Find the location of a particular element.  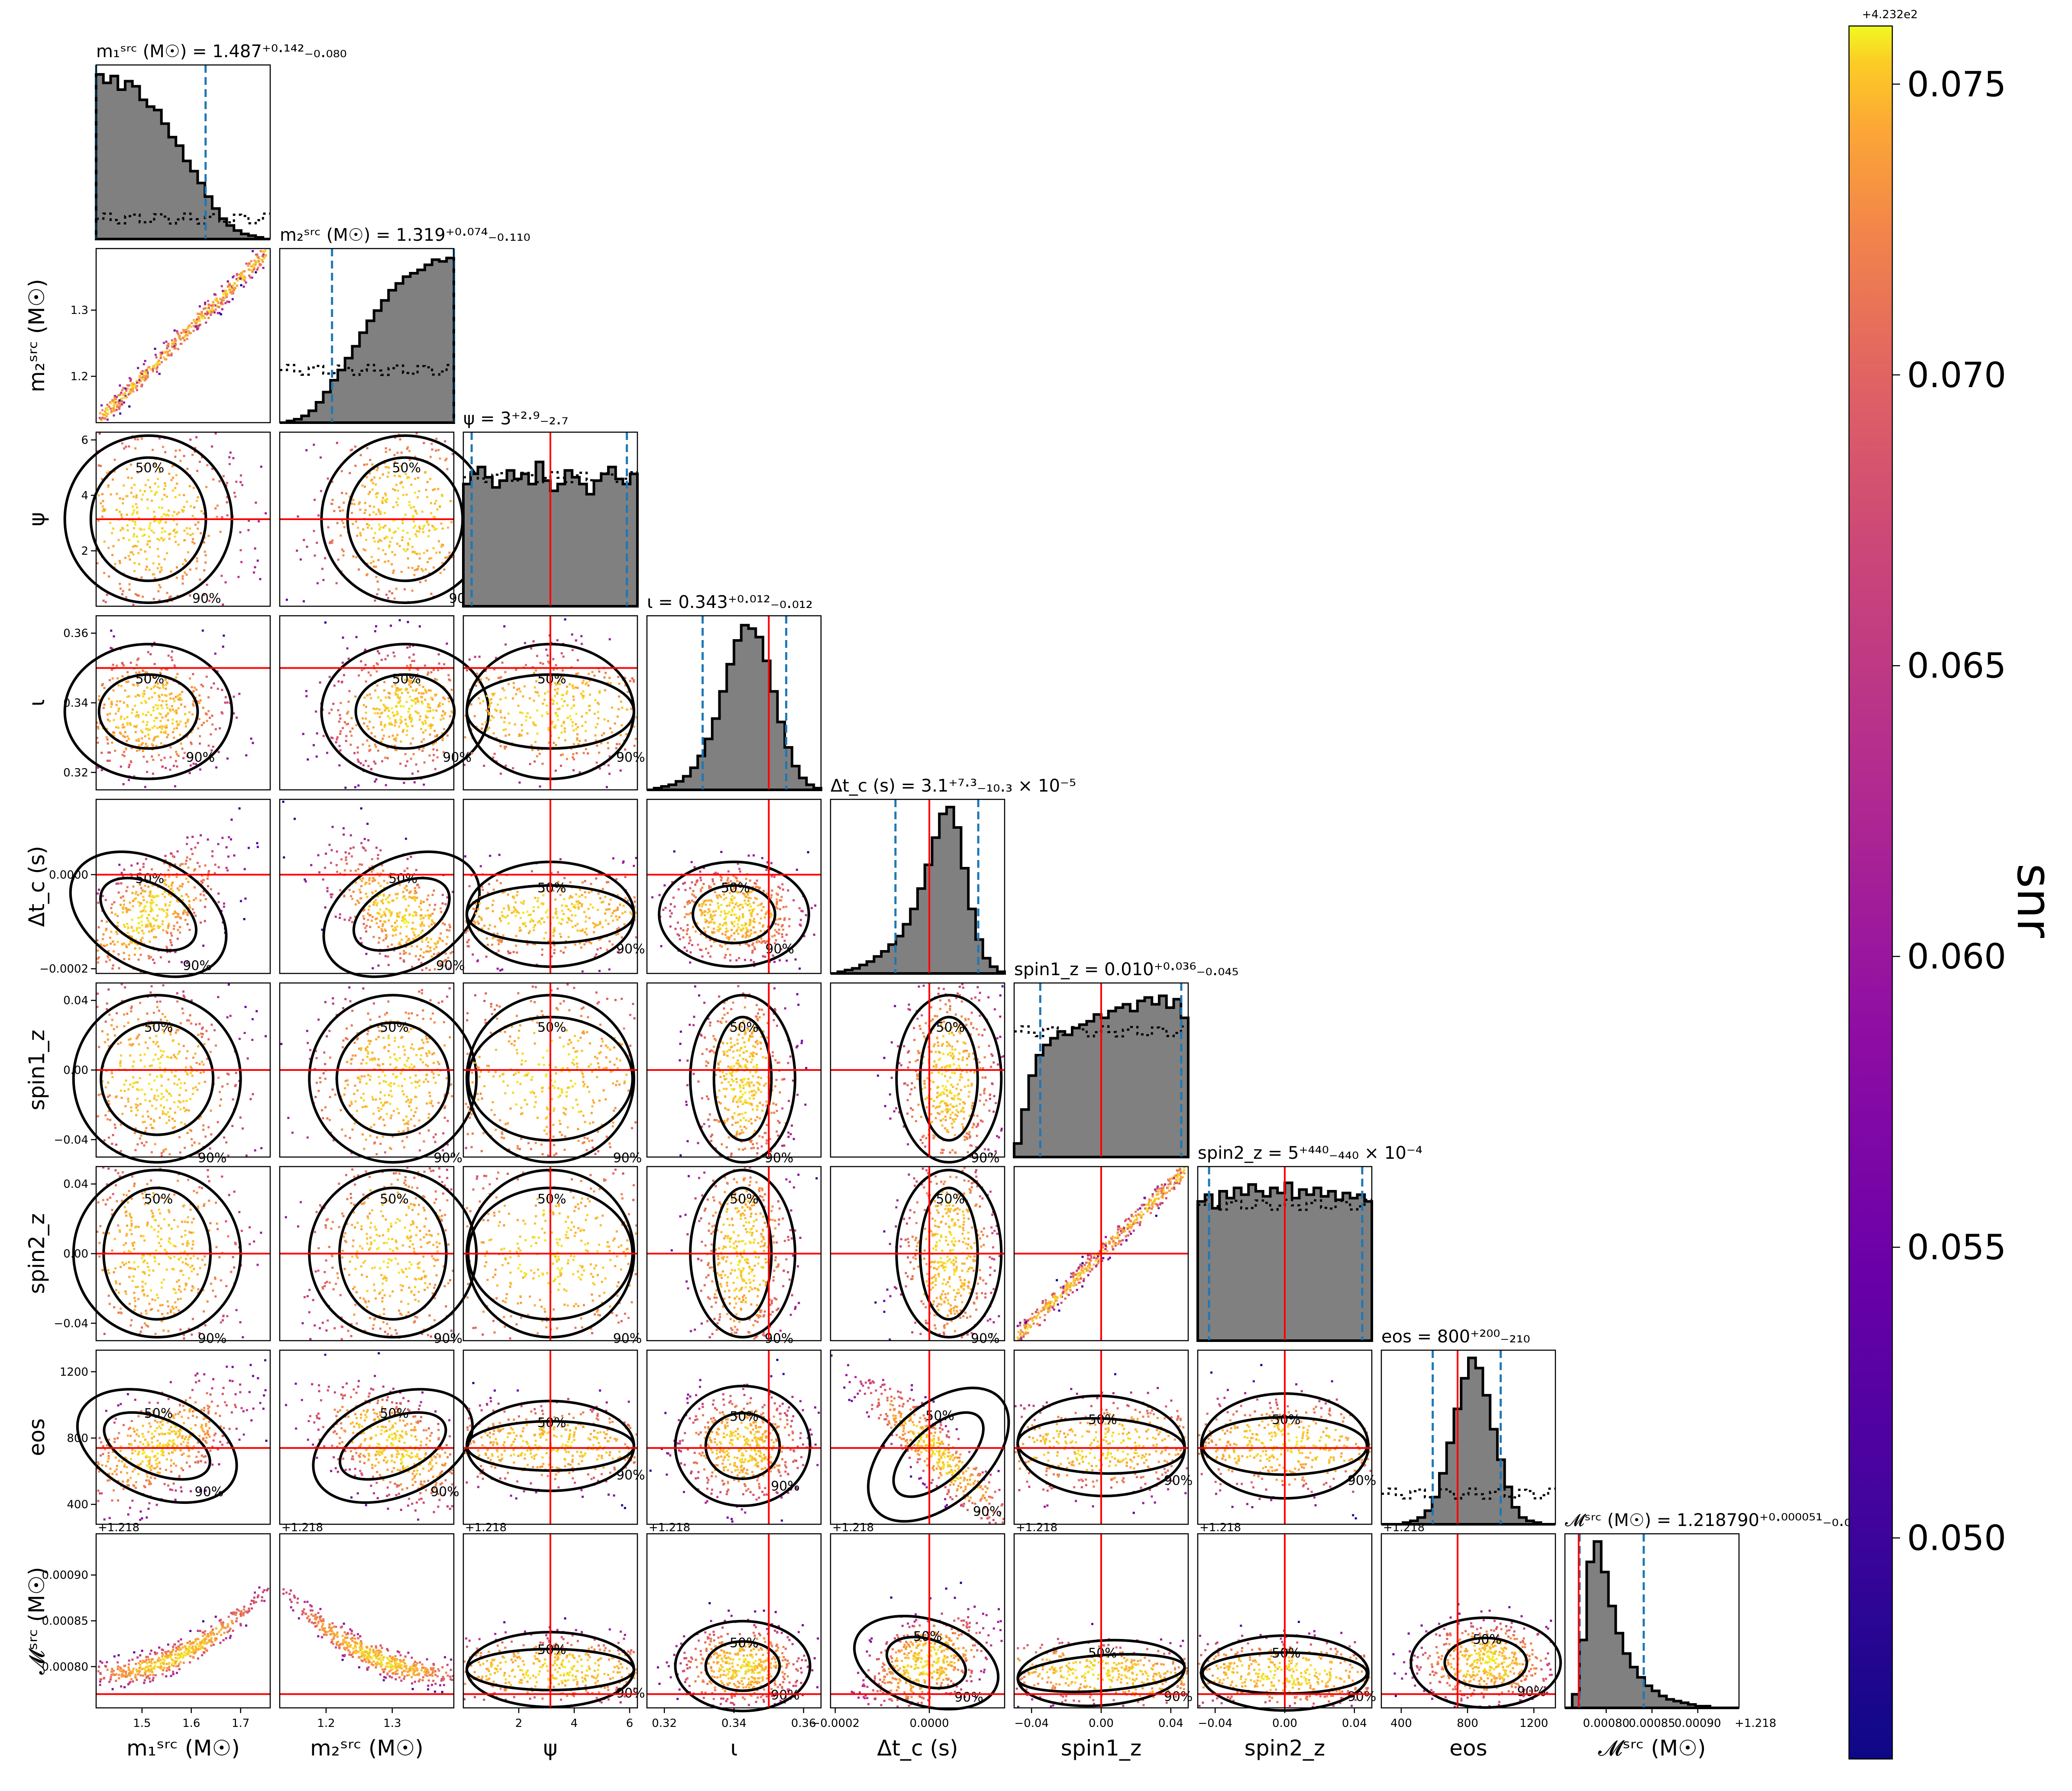

ytick-label: 1.3 is located at coordinates (79, 311).